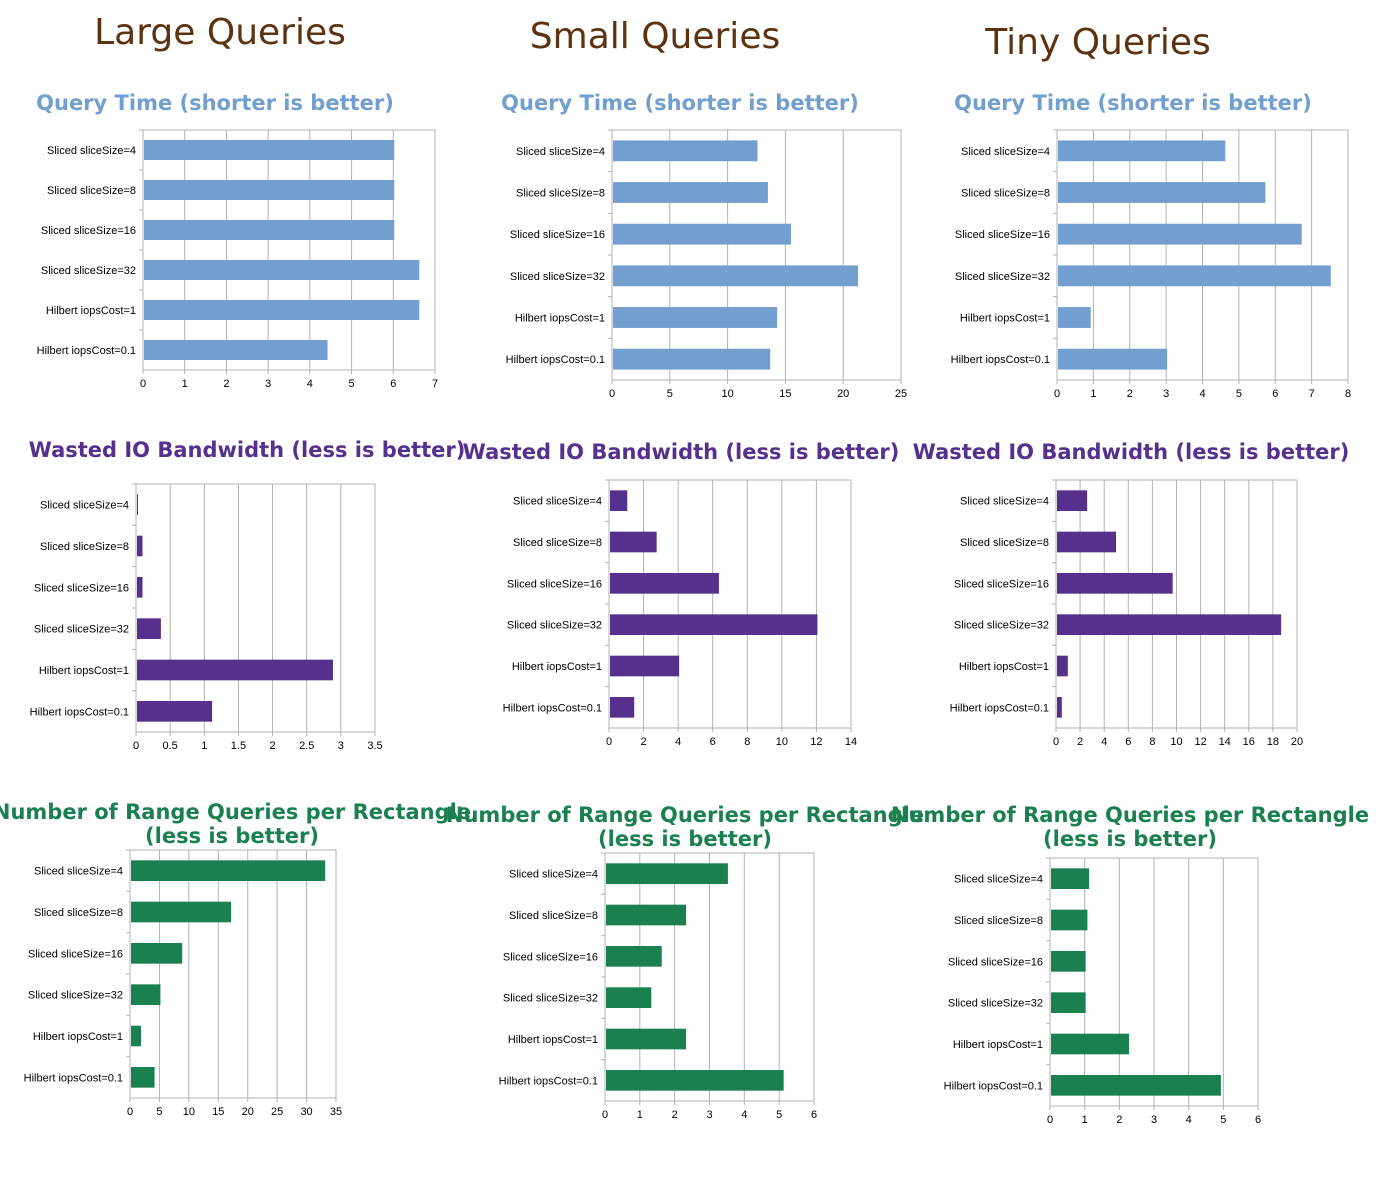  I want to click on tick-label: 25, so click(277, 1112).